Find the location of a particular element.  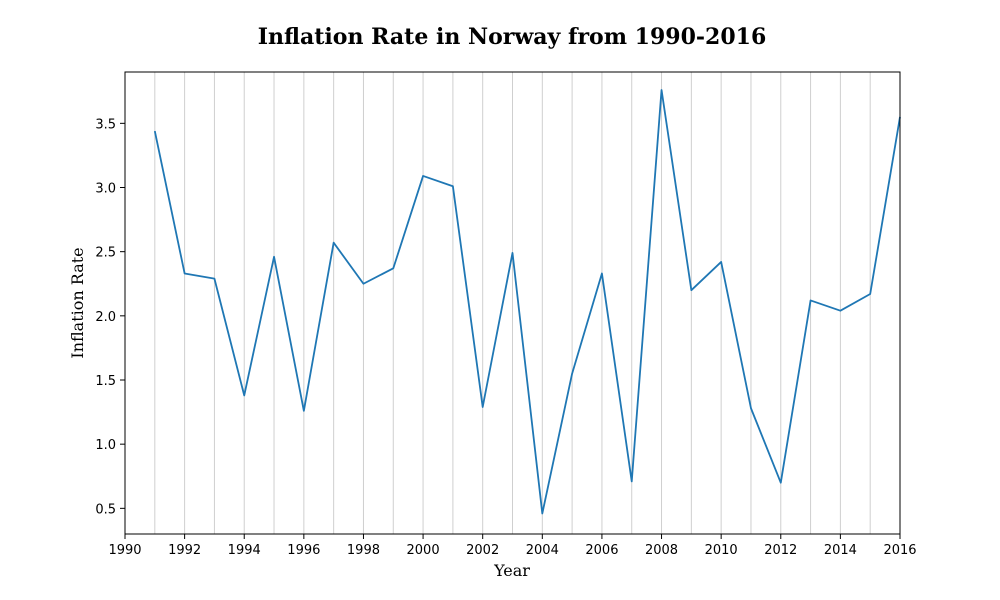

x-tick-label: 2008 is located at coordinates (661, 550).